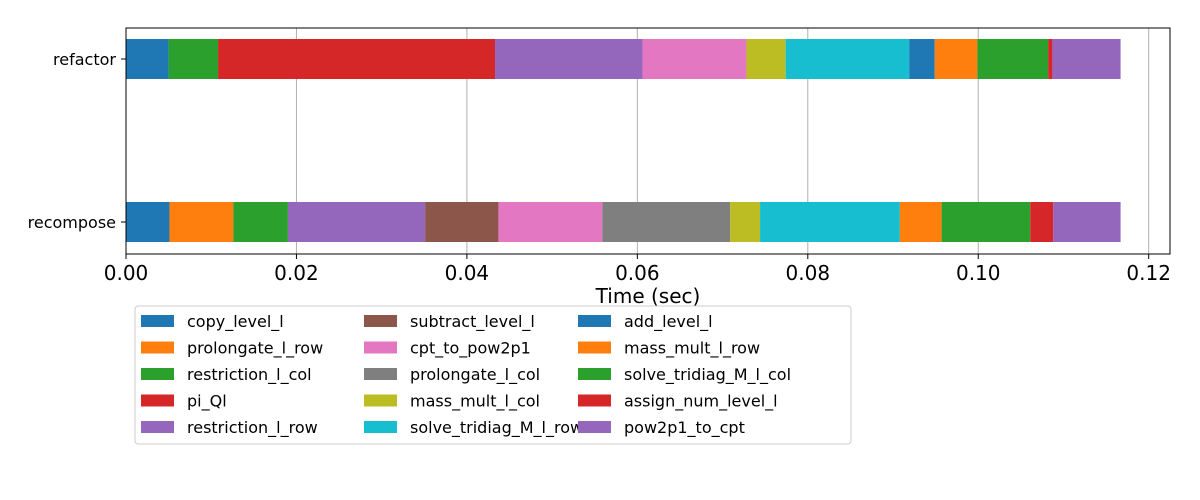 Image resolution: width=1200 pixels, height=500 pixels. I want to click on bar-recompose-solve-tridiag-m-l-col, so click(986, 222).